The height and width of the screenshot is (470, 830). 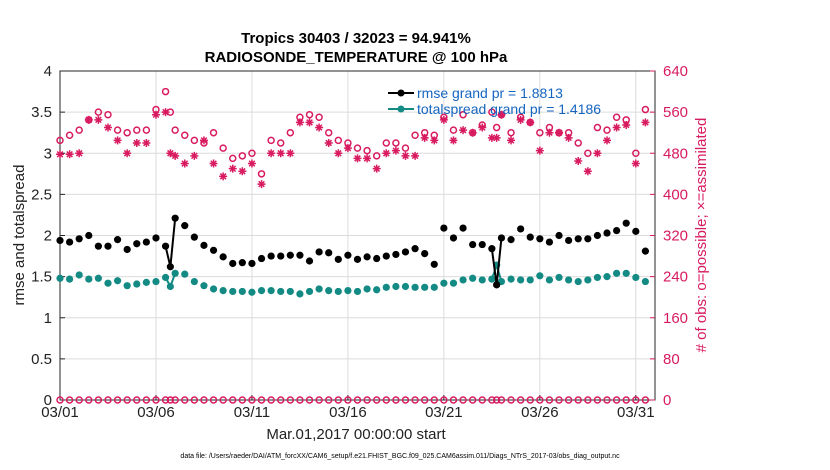 What do you see at coordinates (444, 412) in the screenshot?
I see `x-tick-label: 03/21` at bounding box center [444, 412].